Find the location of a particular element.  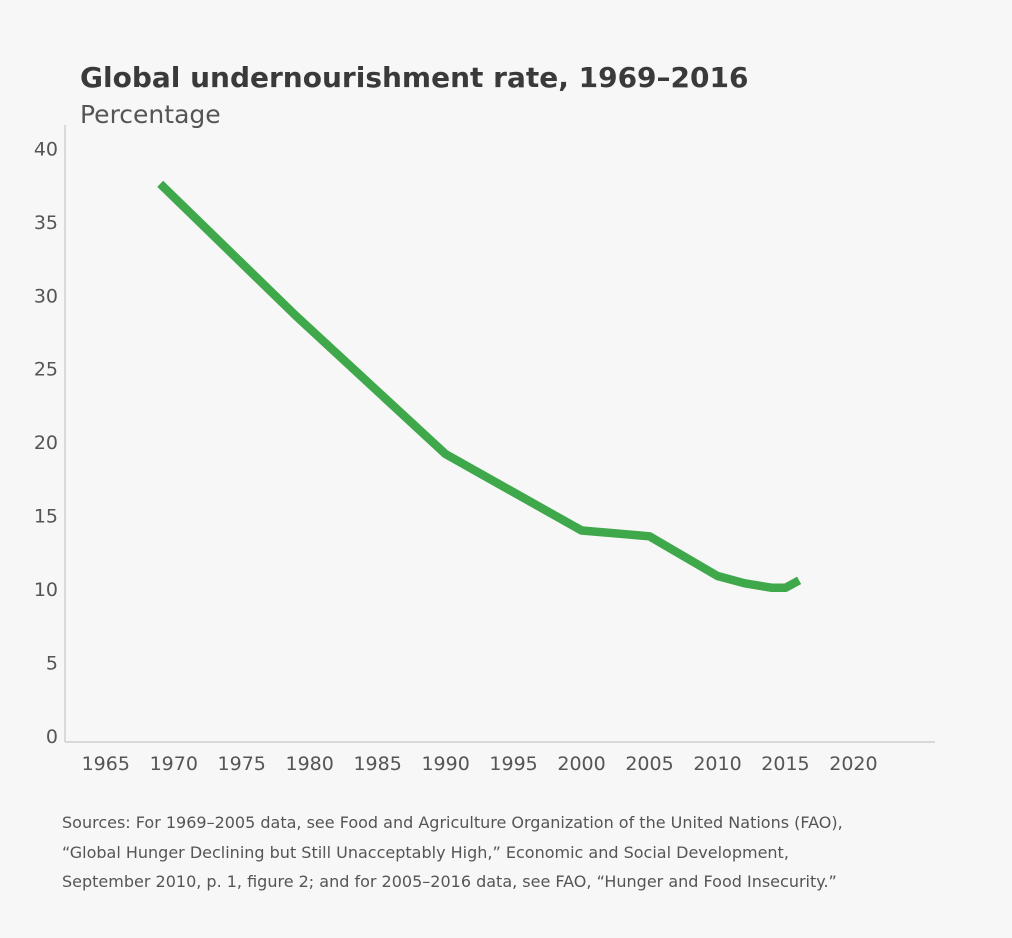

y-tick-labels: 0 5 10 15 20 25 30 35 40 is located at coordinates (46, 443).